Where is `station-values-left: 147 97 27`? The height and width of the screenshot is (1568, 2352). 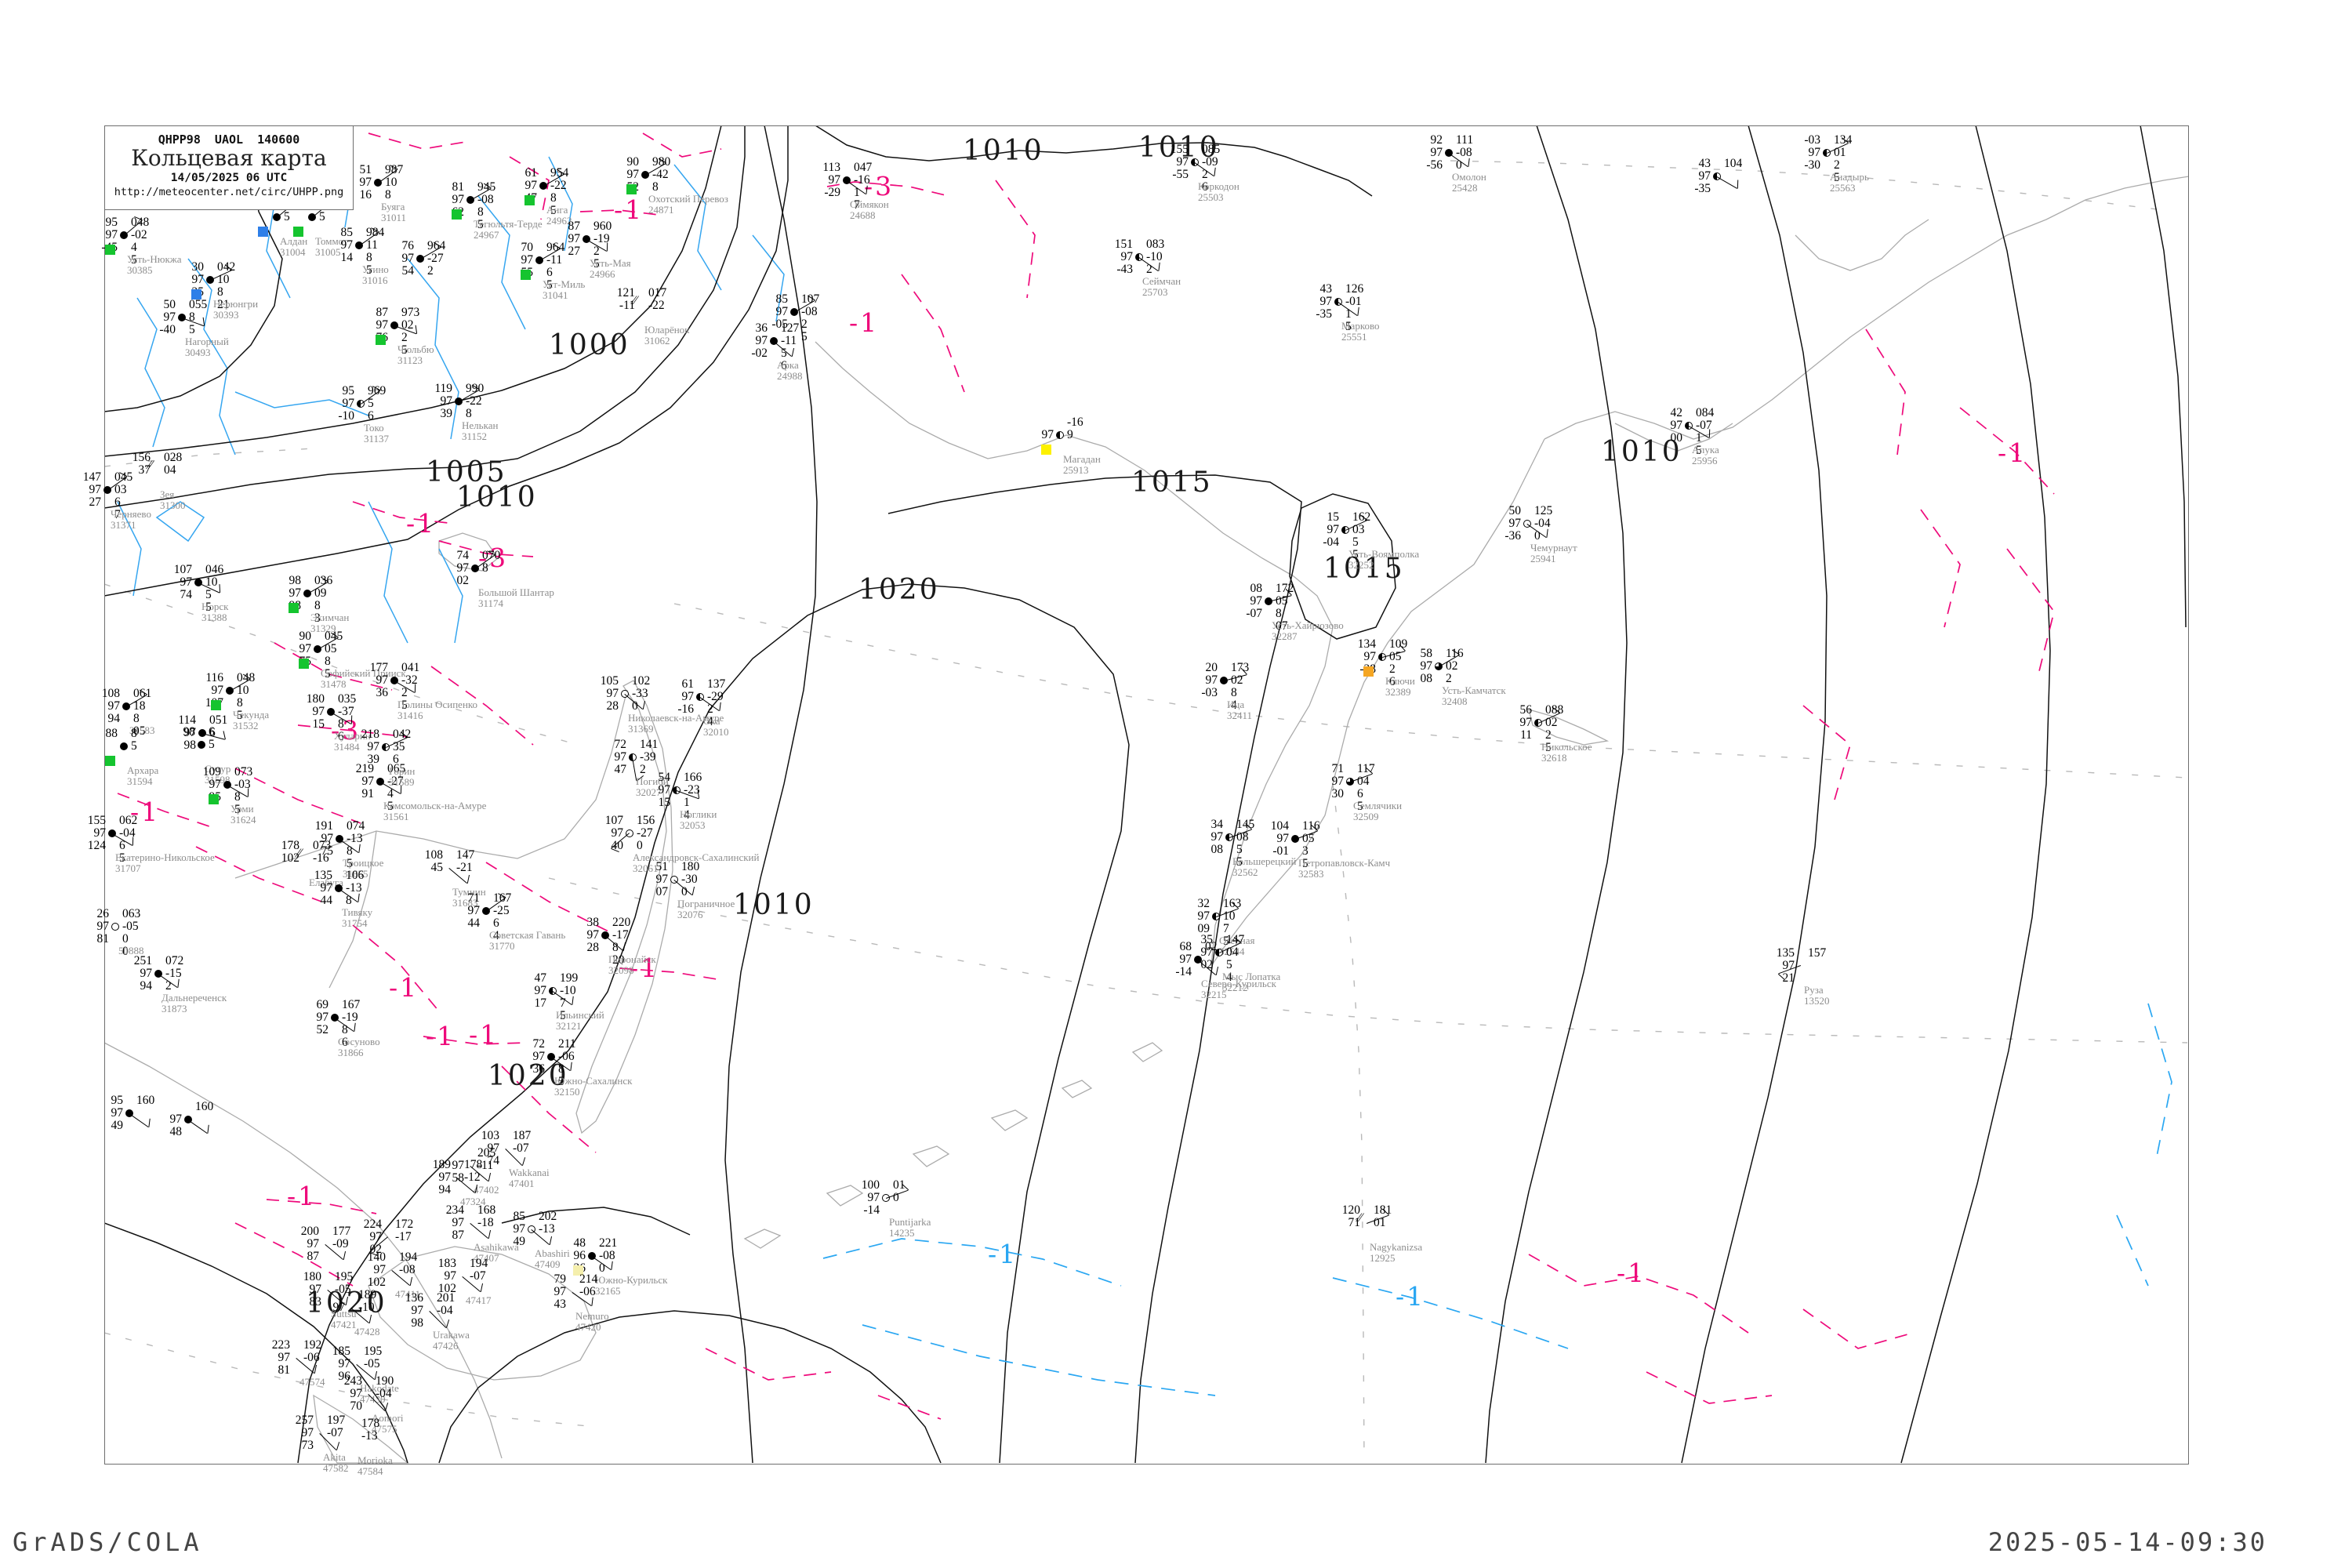
station-values-left: 147 97 27 is located at coordinates (91, 489).